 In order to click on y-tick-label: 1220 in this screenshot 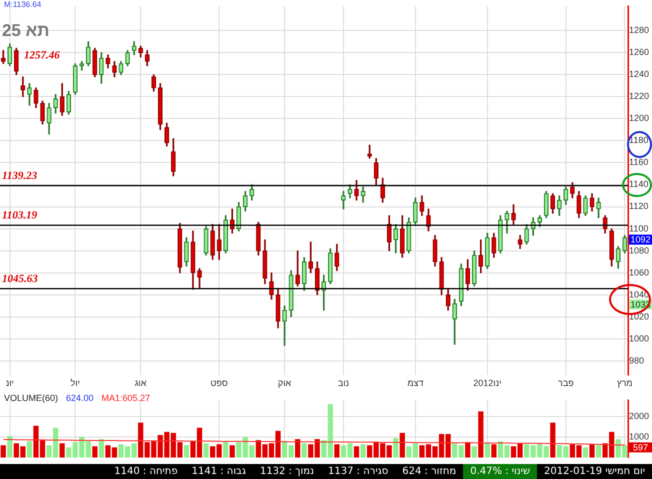, I will do `click(639, 96)`.